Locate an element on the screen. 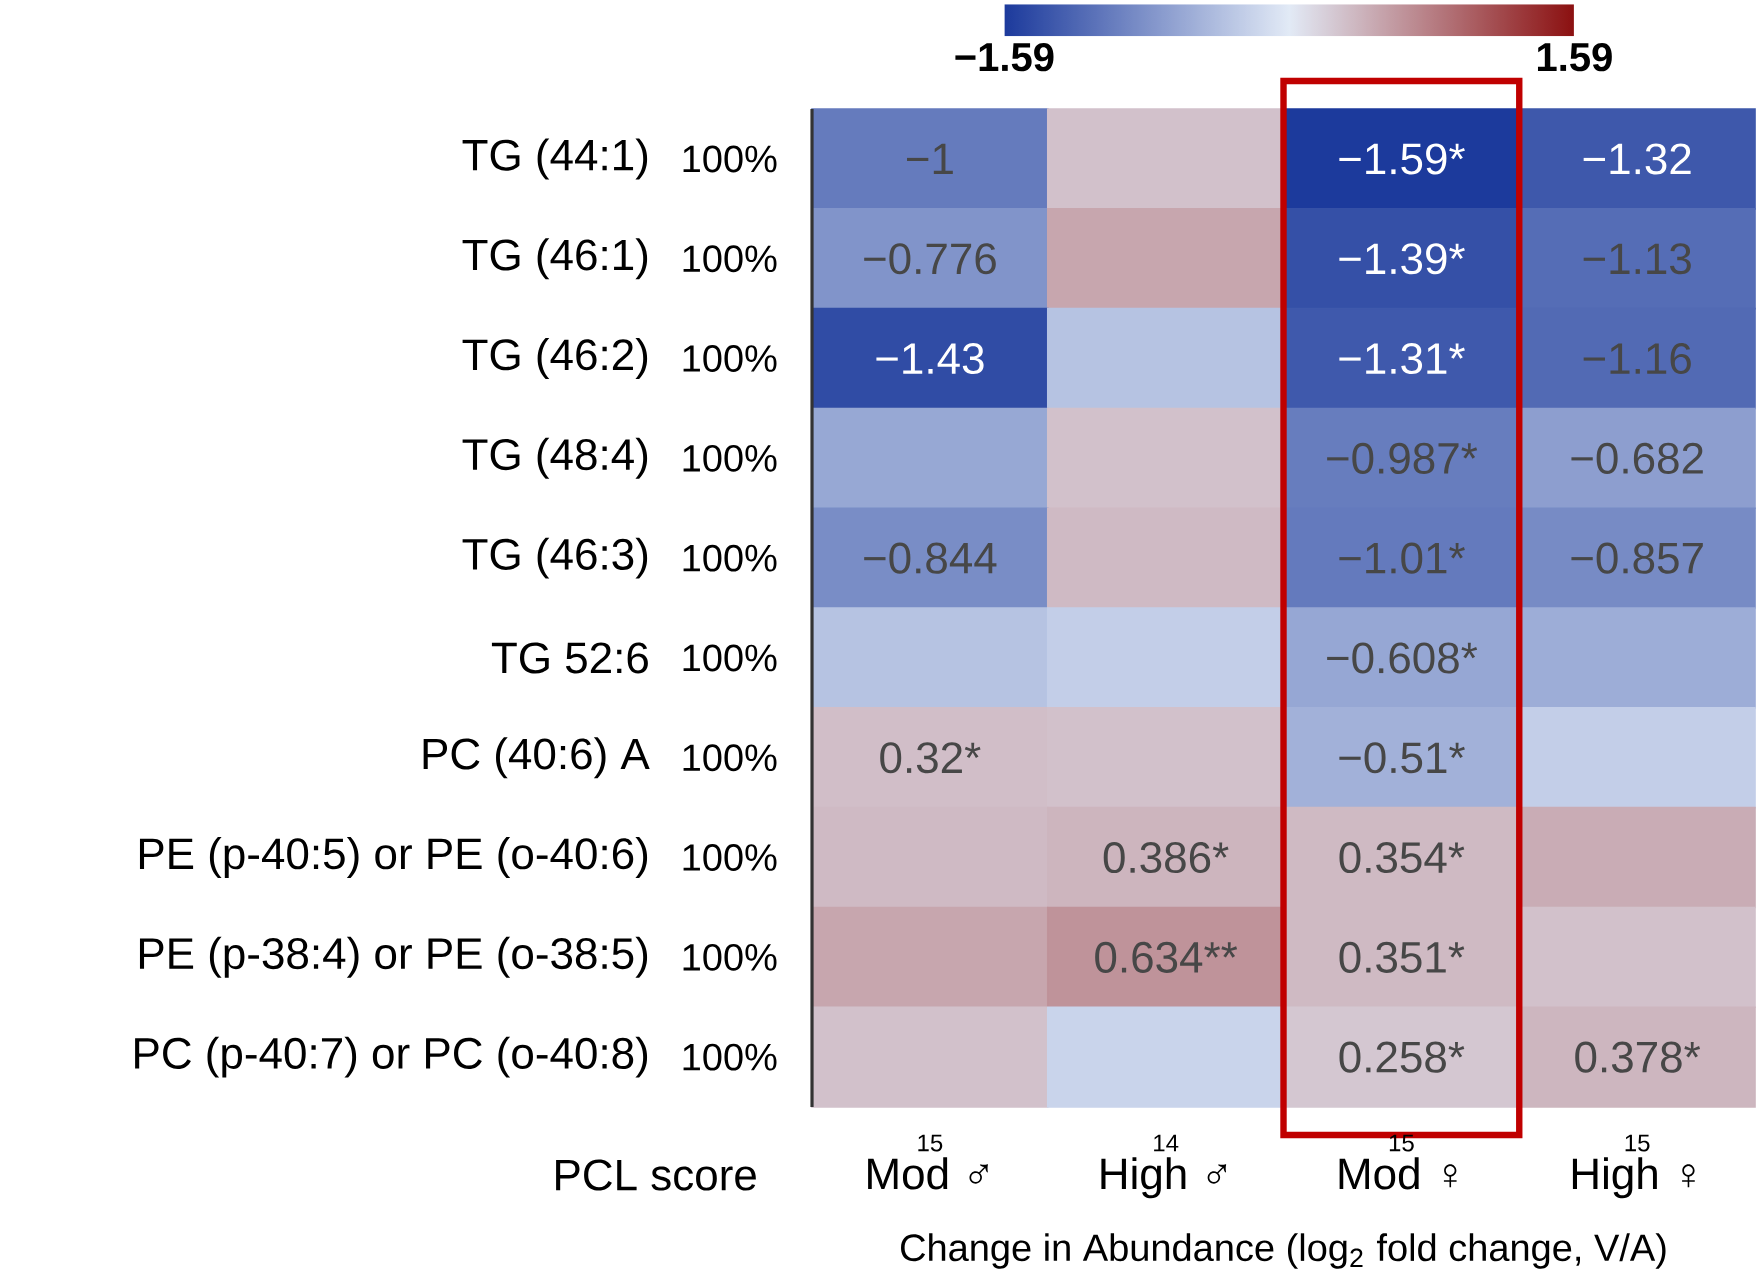 The height and width of the screenshot is (1278, 1762). y-tick-label: TG (44:1) is located at coordinates (555, 159).